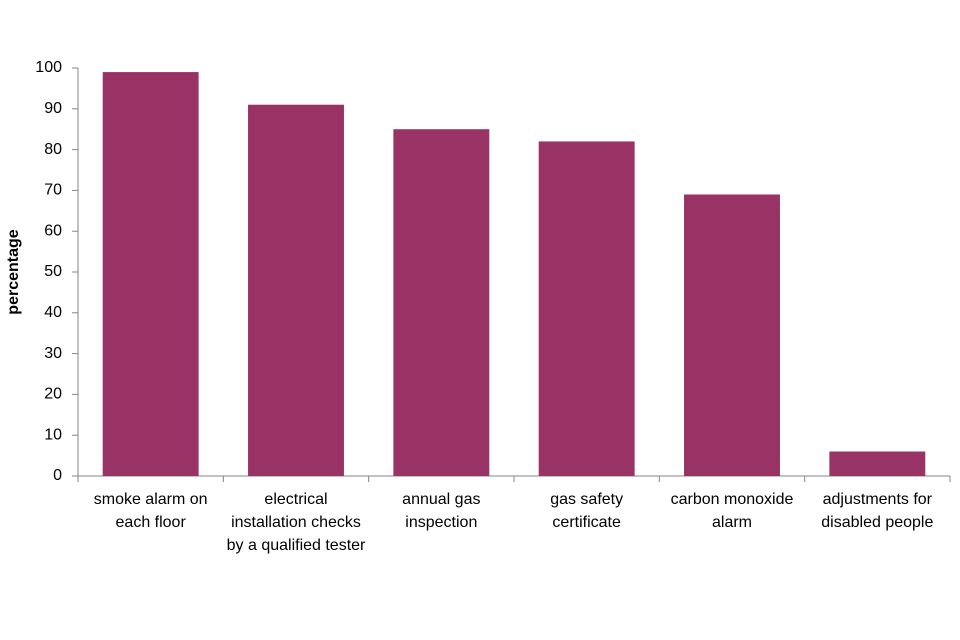 The width and height of the screenshot is (960, 640). Describe the element at coordinates (441, 511) in the screenshot. I see `x-tick-label: annual gas inspection` at that location.